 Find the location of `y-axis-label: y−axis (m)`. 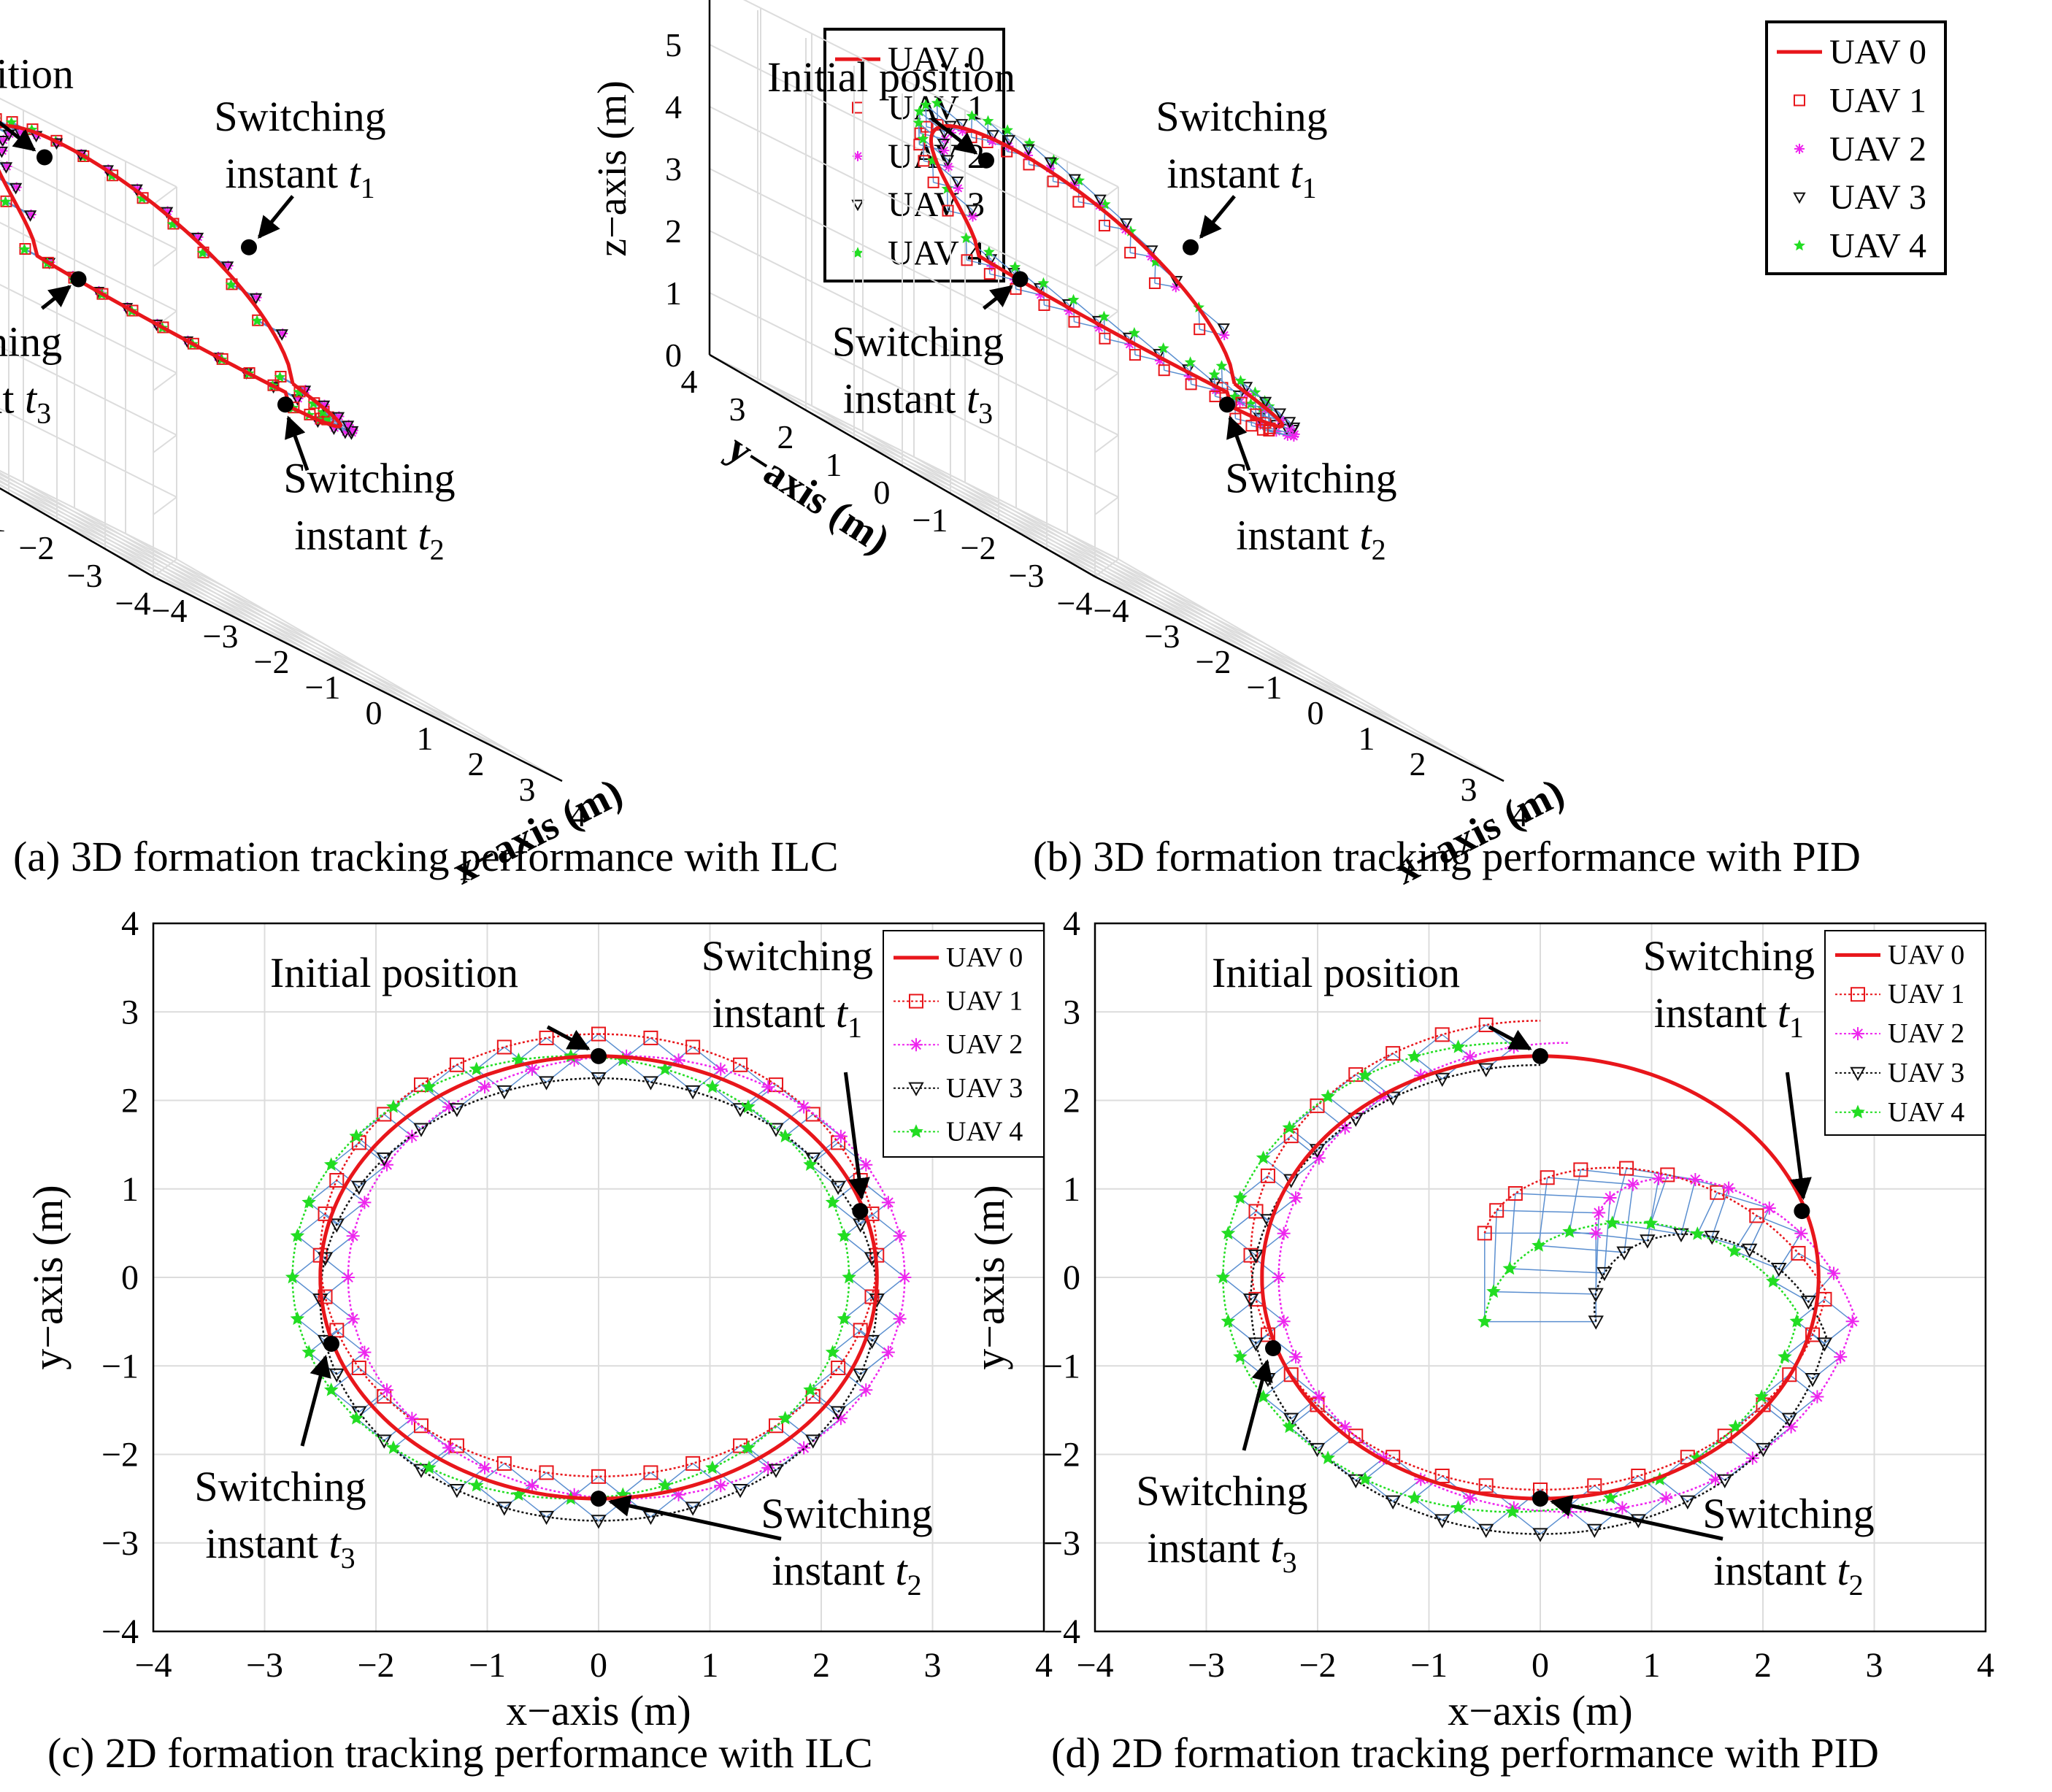

y-axis-label: y−axis (m) is located at coordinates (48, 1277).